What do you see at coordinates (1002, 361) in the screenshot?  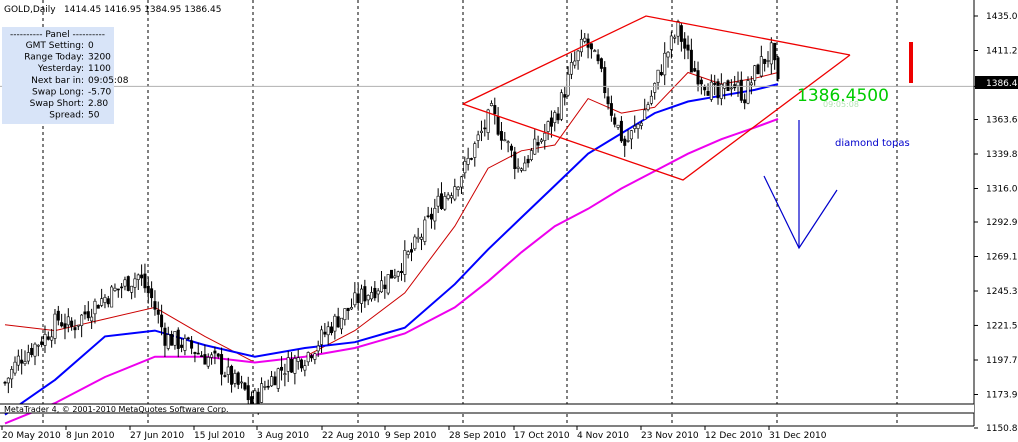 I see `y-tick-label: 1197.70` at bounding box center [1002, 361].